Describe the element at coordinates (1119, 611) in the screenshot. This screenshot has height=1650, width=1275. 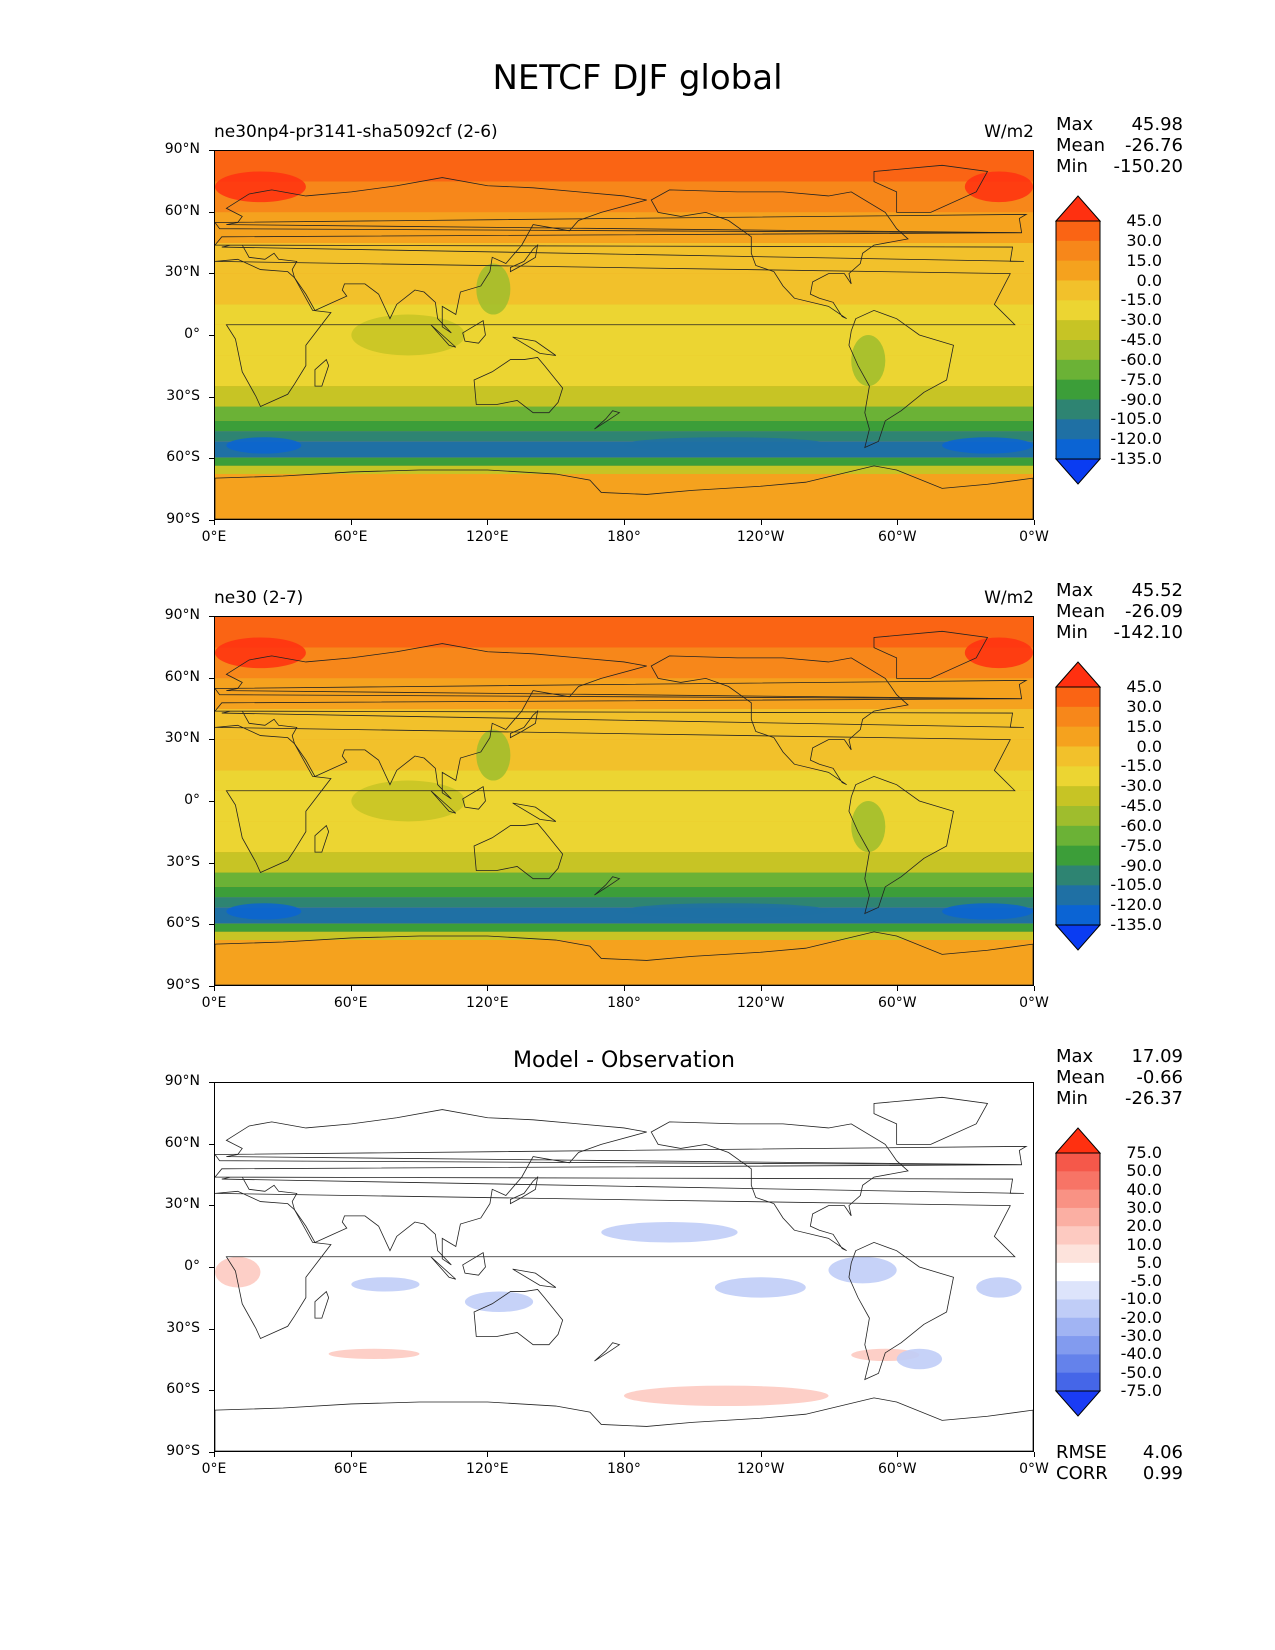
I see `stat-row: Mean -26.09` at that location.